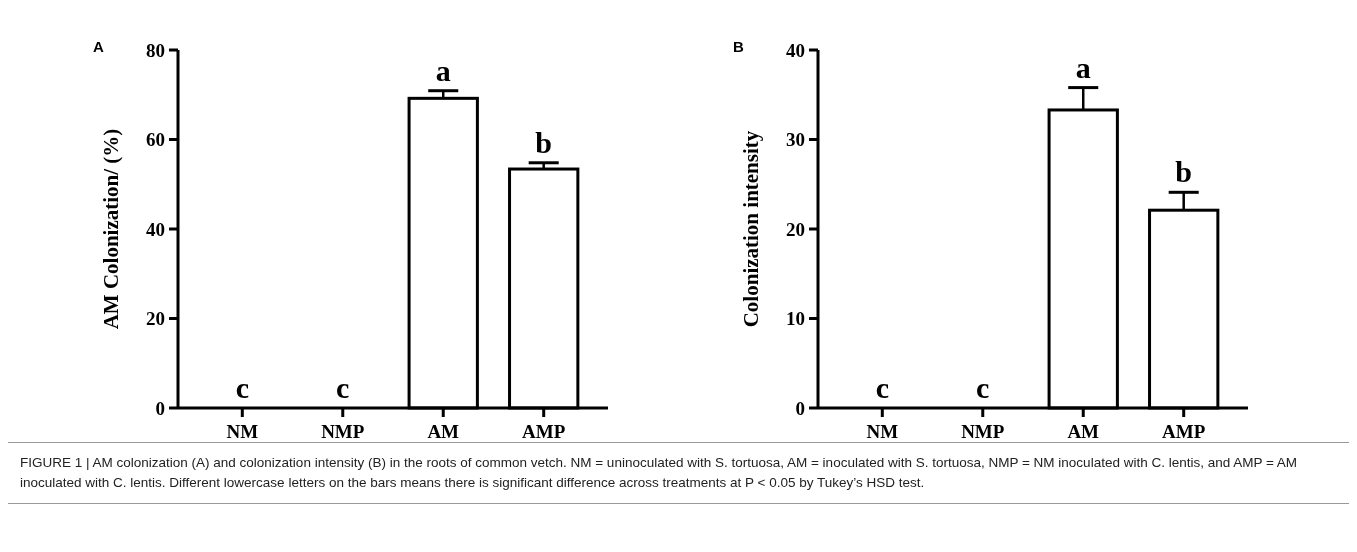  What do you see at coordinates (155, 50) in the screenshot?
I see `y-tick-label: 80` at bounding box center [155, 50].